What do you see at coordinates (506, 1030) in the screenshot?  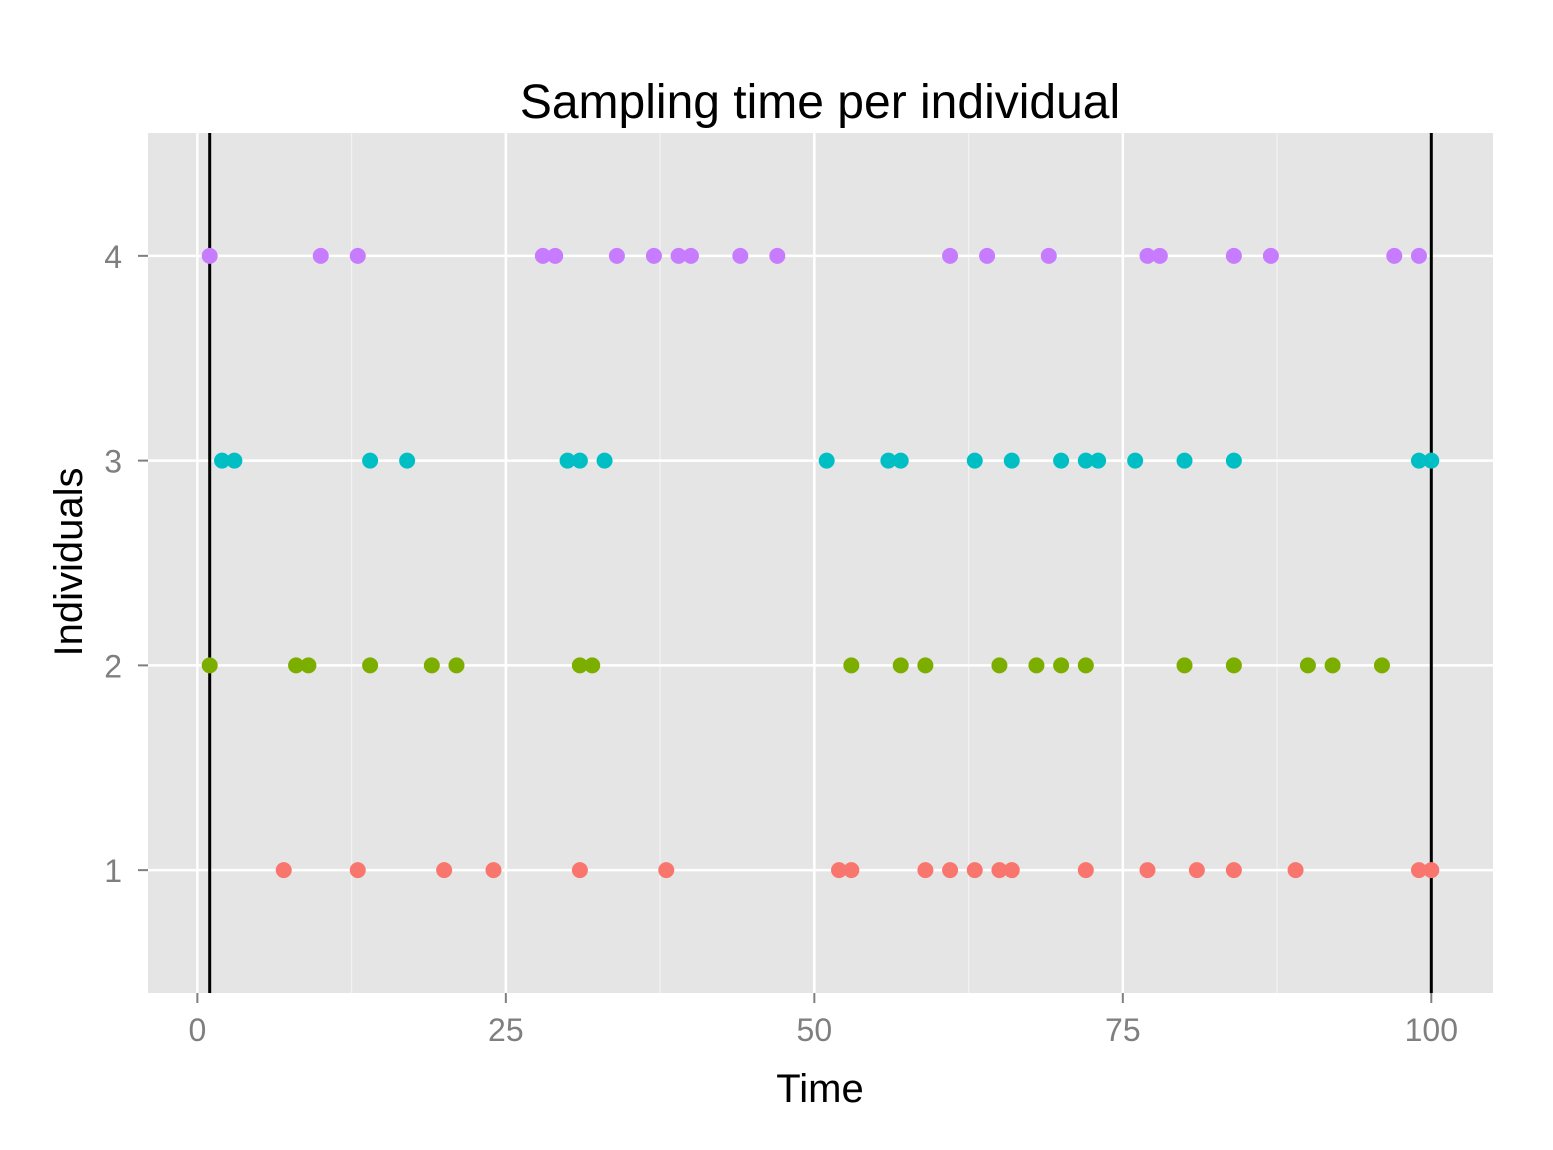 I see `x-tick-label: 25` at bounding box center [506, 1030].